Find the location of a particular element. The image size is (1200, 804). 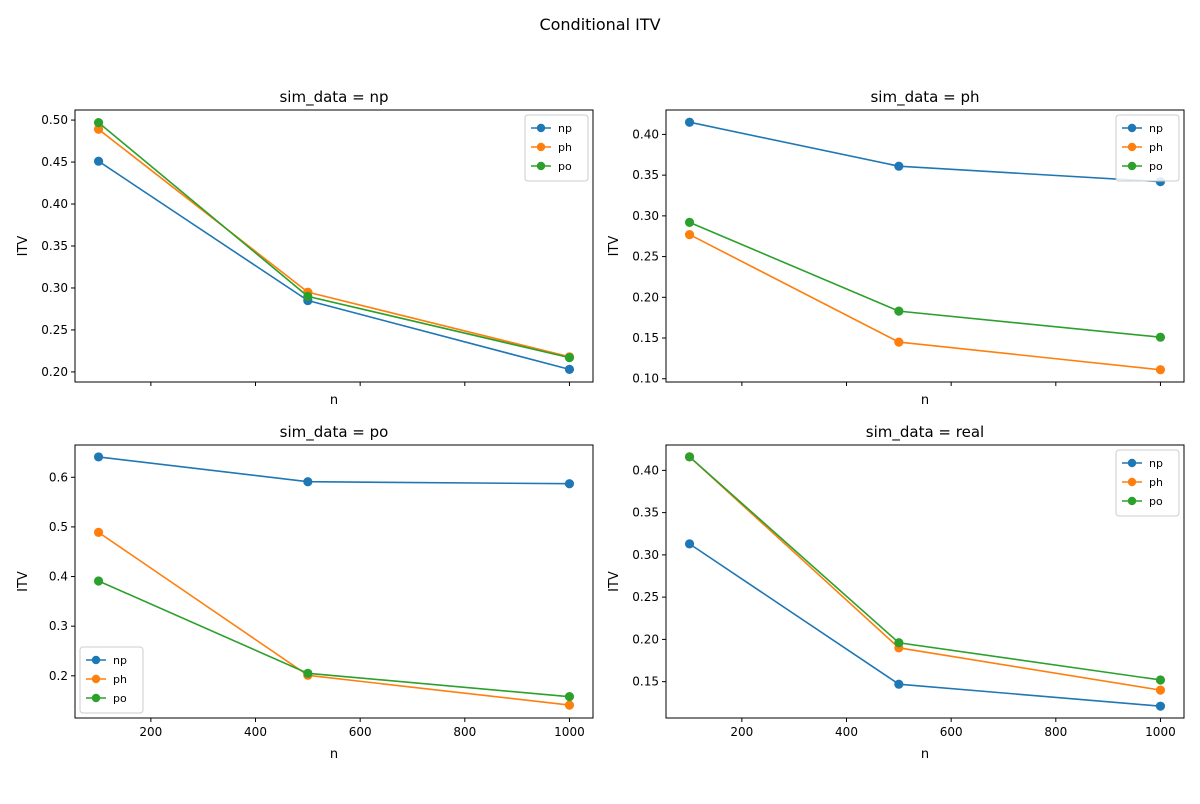

y-tick-label: 0.5 is located at coordinates (58, 527).